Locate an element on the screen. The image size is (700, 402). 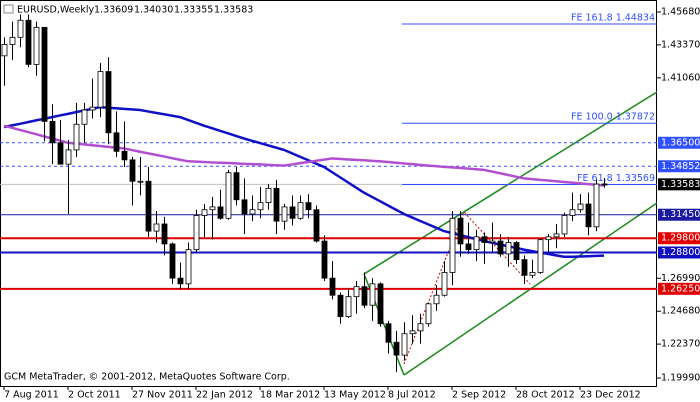
level-label: 1.36500 is located at coordinates (680, 142).